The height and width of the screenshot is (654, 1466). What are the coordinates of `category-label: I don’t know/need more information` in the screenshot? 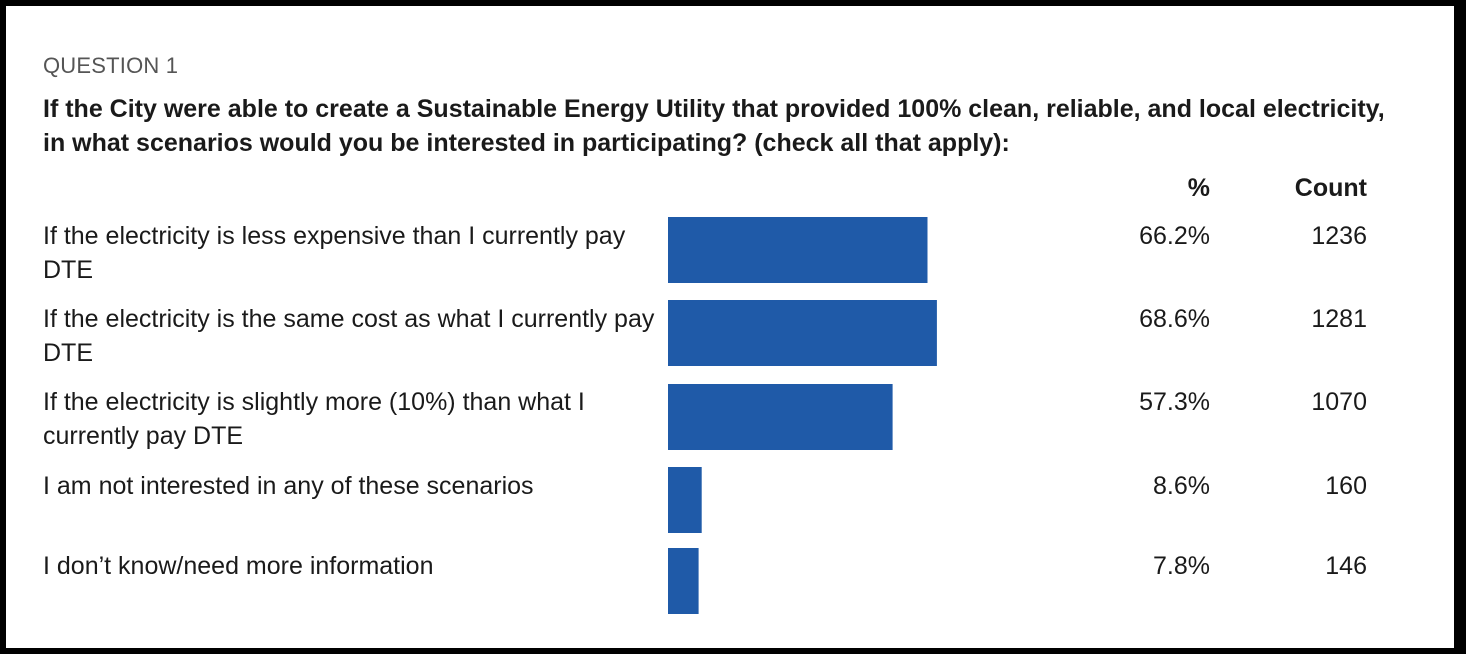 It's located at (238, 566).